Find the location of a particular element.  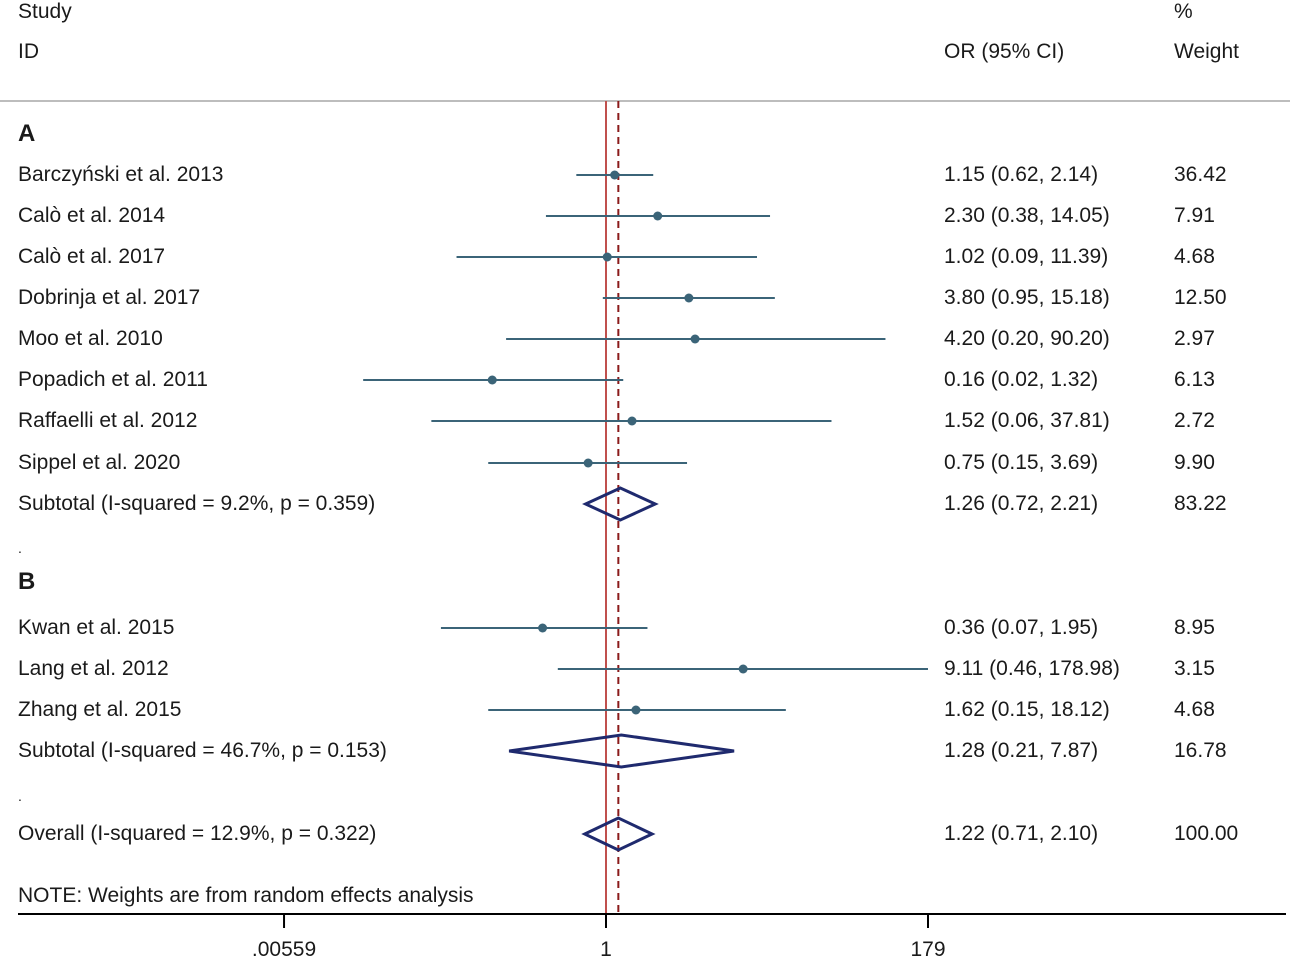

row-label: Barczyński et al. 2013 is located at coordinates (121, 174).